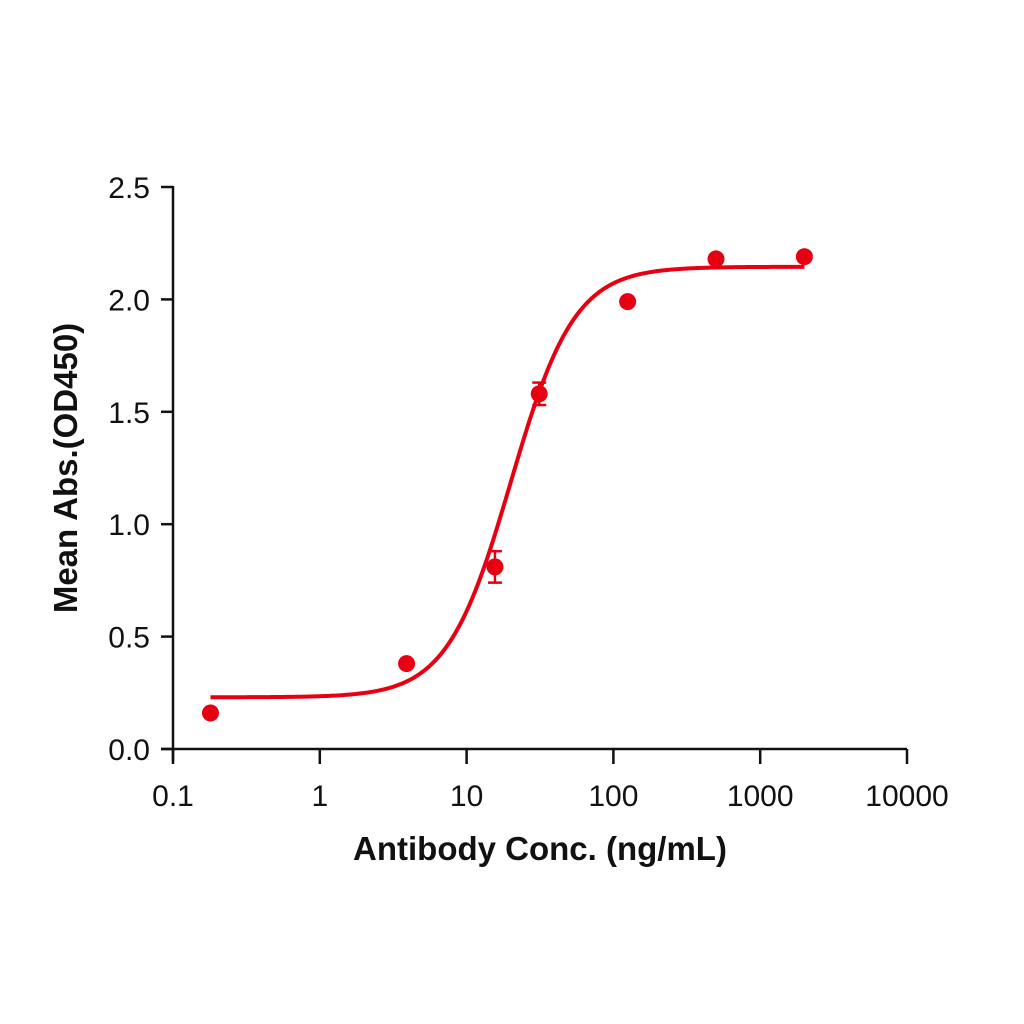 The image size is (1024, 1024). I want to click on x-tick-label: 1000, so click(760, 796).